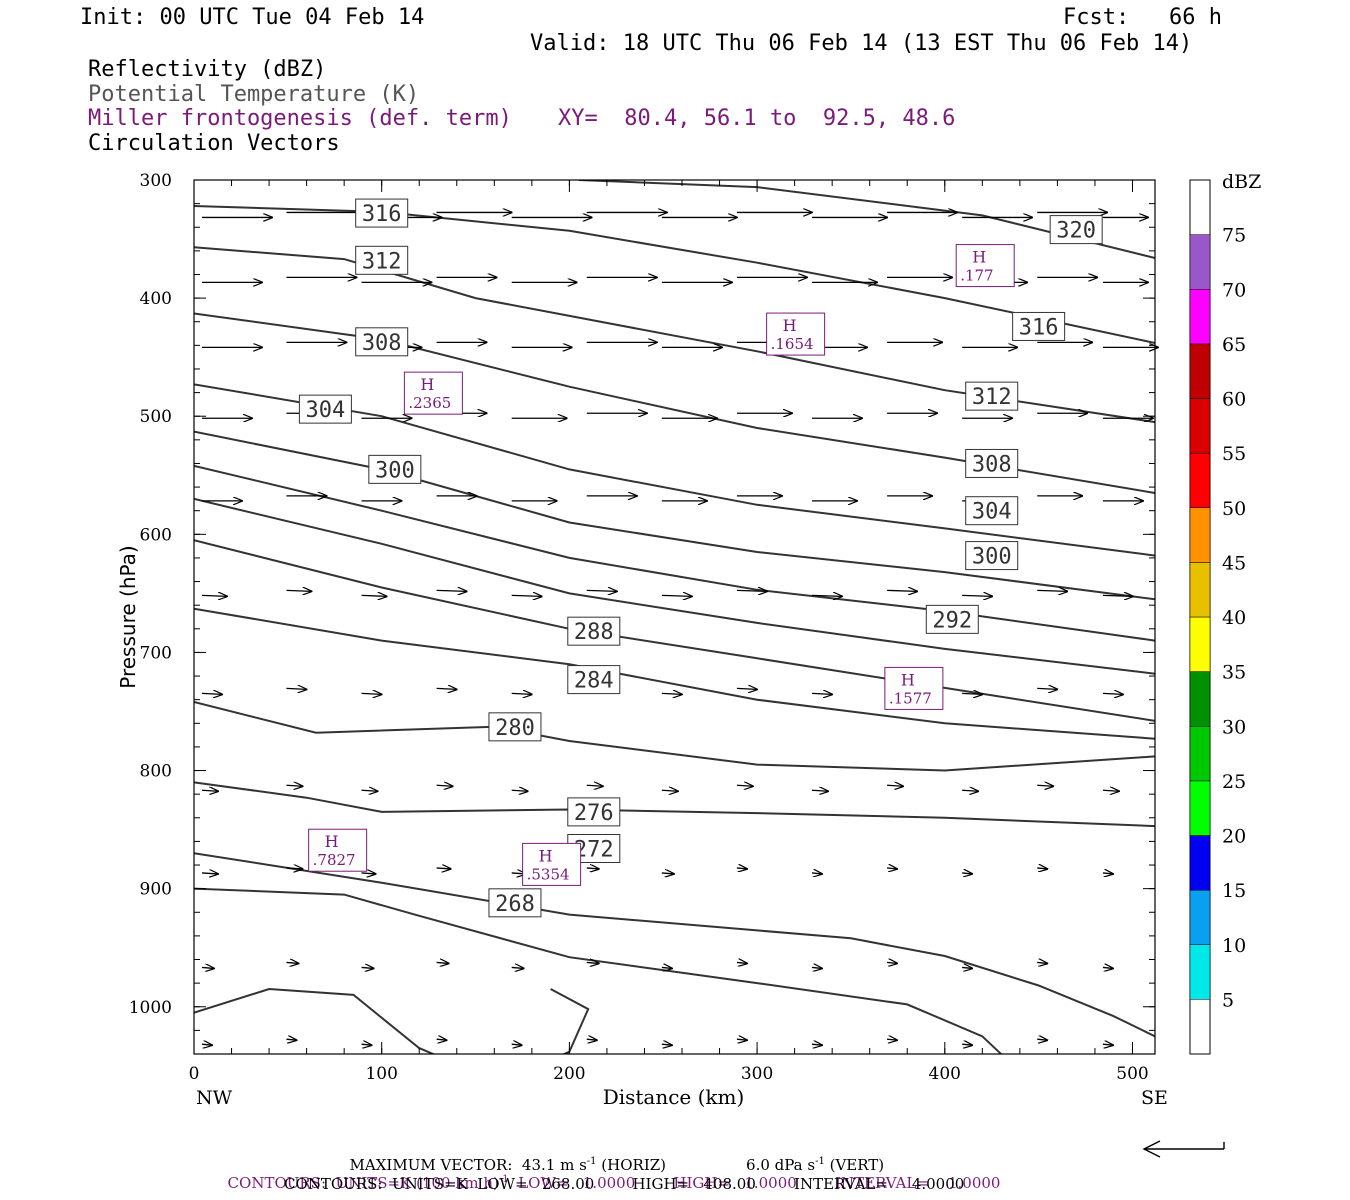 Image resolution: width=1350 pixels, height=1200 pixels. I want to click on frontogenesis-max-value: .177, so click(976, 276).